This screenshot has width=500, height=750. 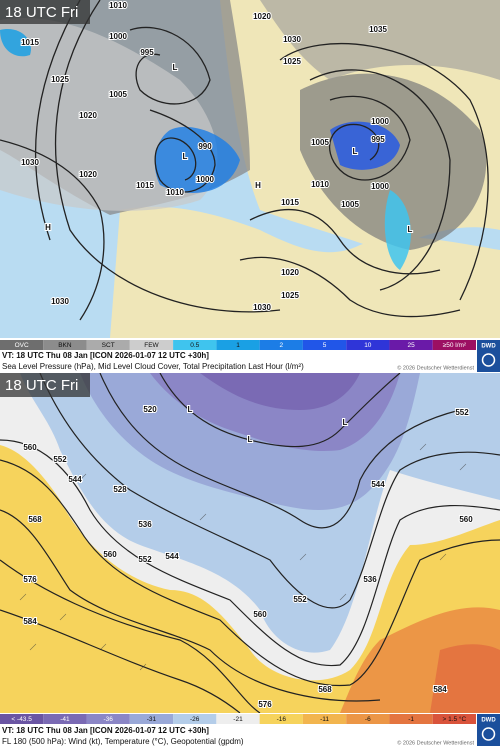 What do you see at coordinates (488, 734) in the screenshot?
I see `logo-mark` at bounding box center [488, 734].